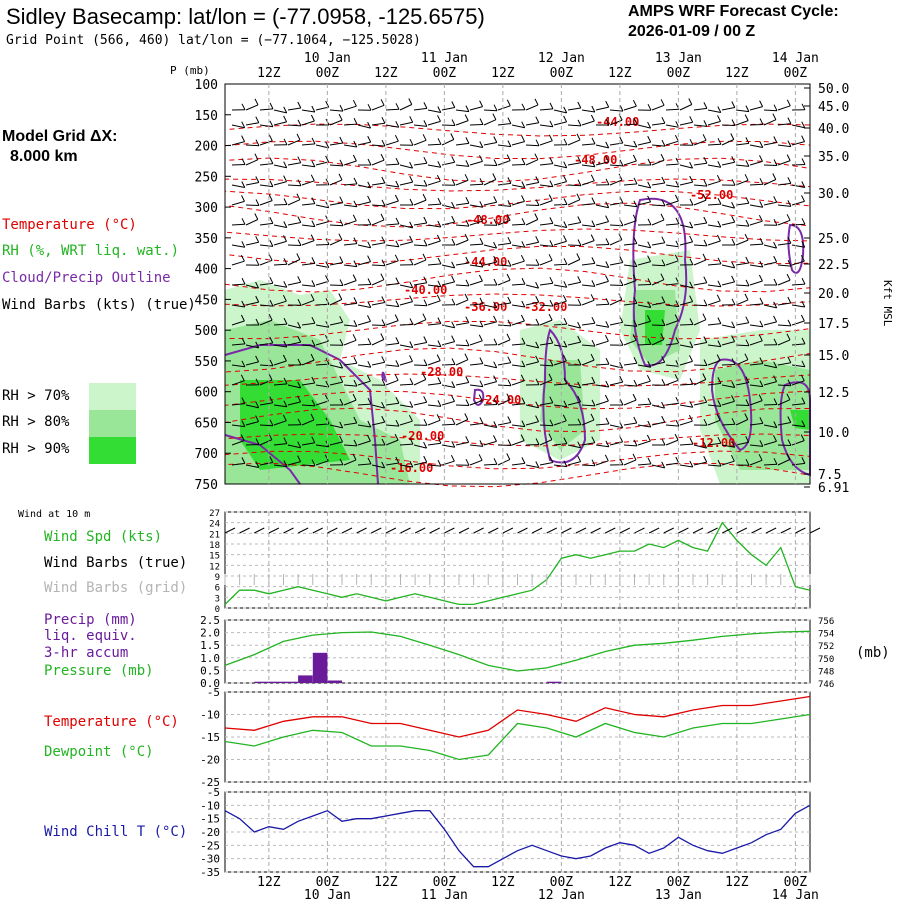 This screenshot has width=900, height=900. I want to click on height-tick-label: 7.5, so click(829, 475).